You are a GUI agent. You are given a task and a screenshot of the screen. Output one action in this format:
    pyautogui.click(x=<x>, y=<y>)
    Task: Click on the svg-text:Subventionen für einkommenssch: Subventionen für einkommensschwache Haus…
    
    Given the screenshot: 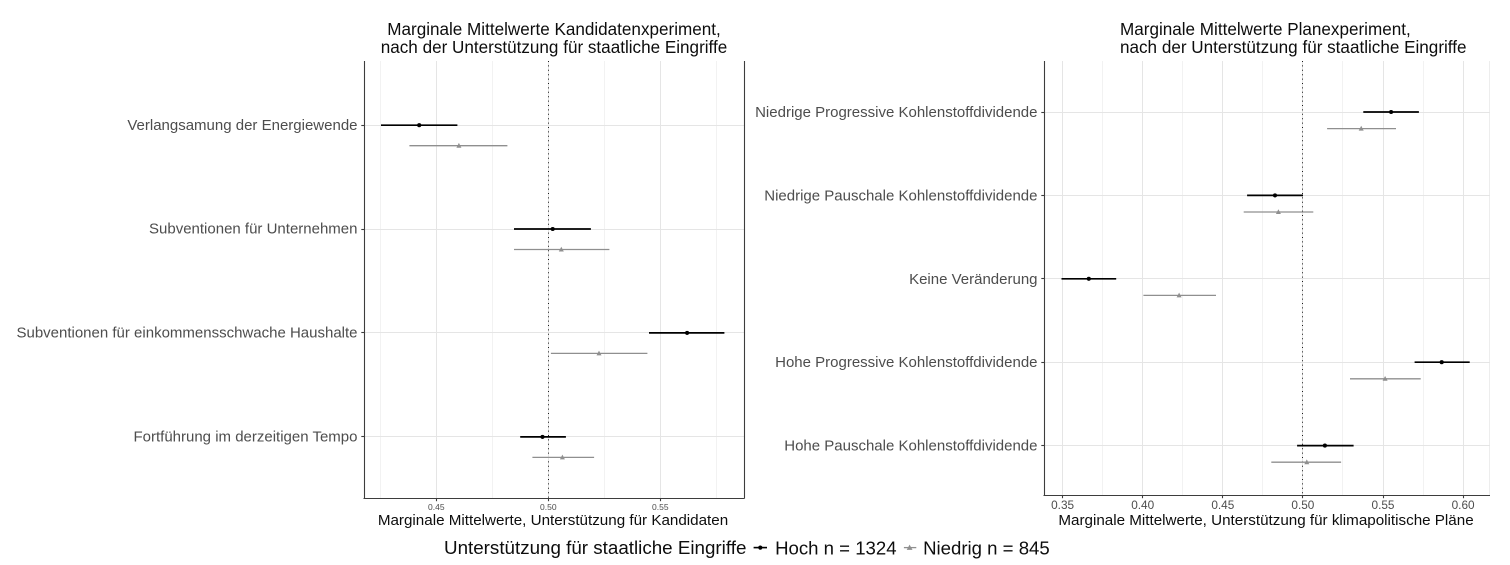 What is the action you would take?
    pyautogui.click(x=186, y=333)
    